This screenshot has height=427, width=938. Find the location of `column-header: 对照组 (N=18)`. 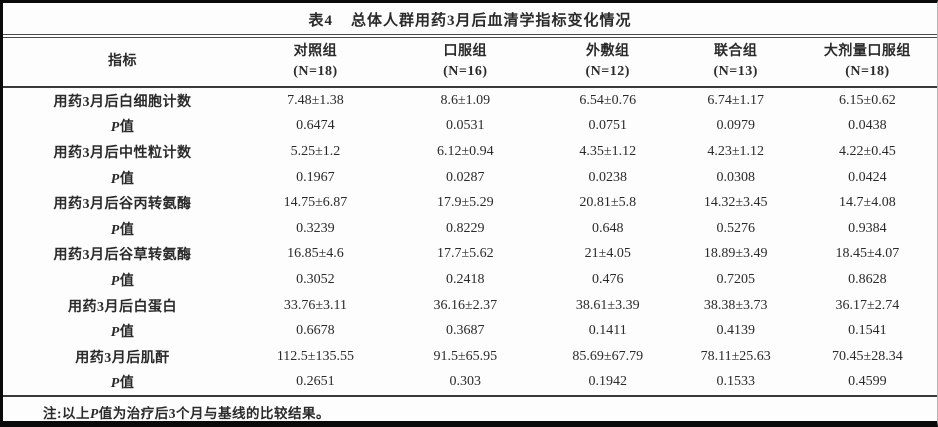

column-header: 对照组 (N=18) is located at coordinates (315, 63).